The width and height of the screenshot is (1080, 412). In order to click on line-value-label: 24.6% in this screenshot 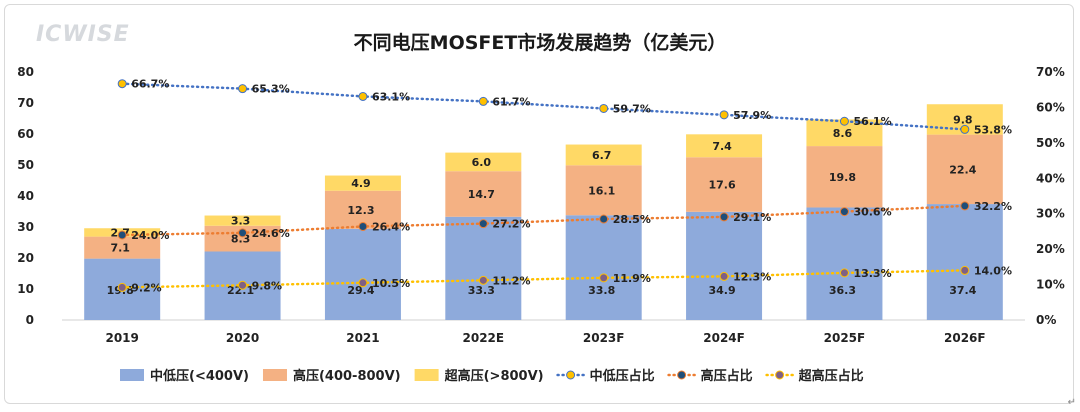, I will do `click(271, 233)`.